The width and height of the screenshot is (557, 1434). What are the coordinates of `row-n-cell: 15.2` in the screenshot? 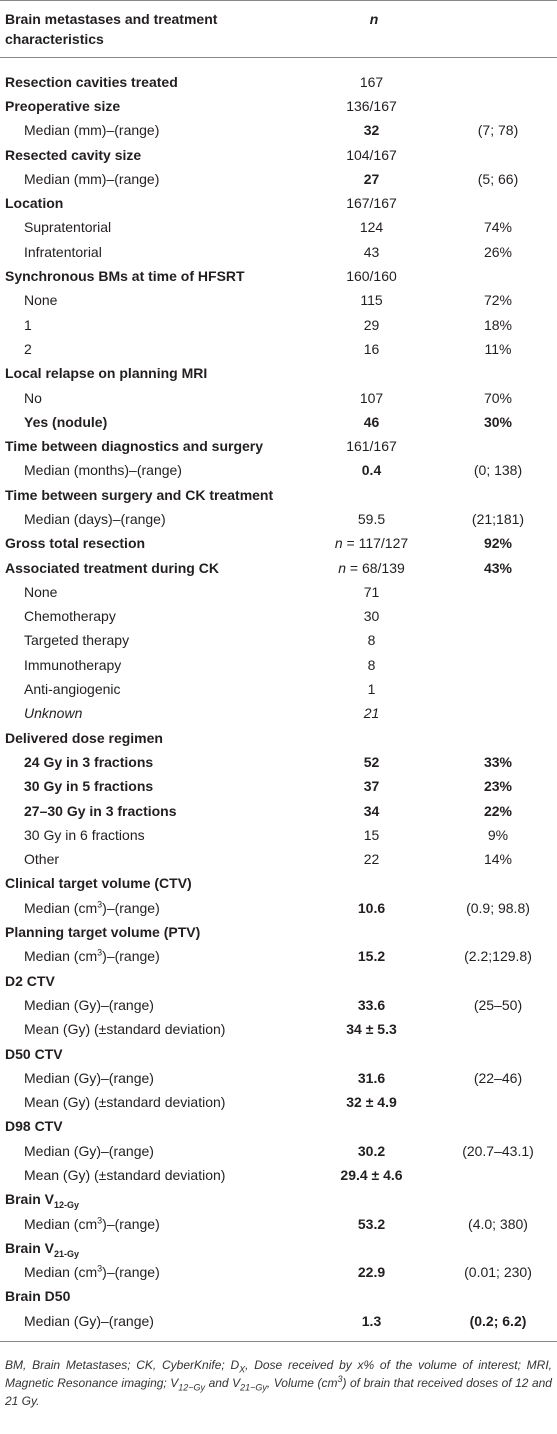 It's located at (371, 957).